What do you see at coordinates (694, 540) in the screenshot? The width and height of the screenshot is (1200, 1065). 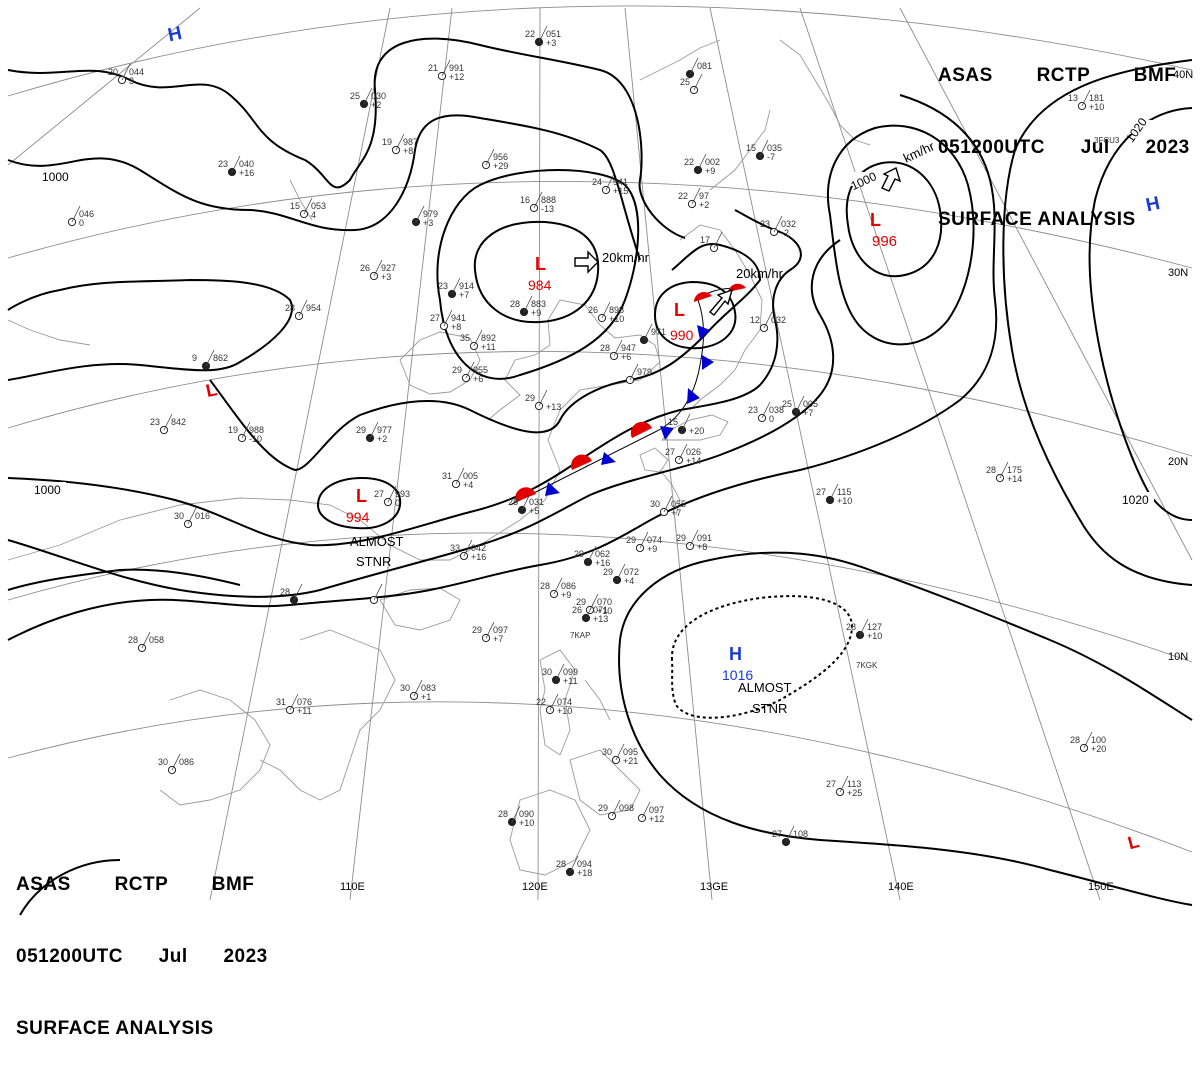 I see `station-plot: 29 091+8` at bounding box center [694, 540].